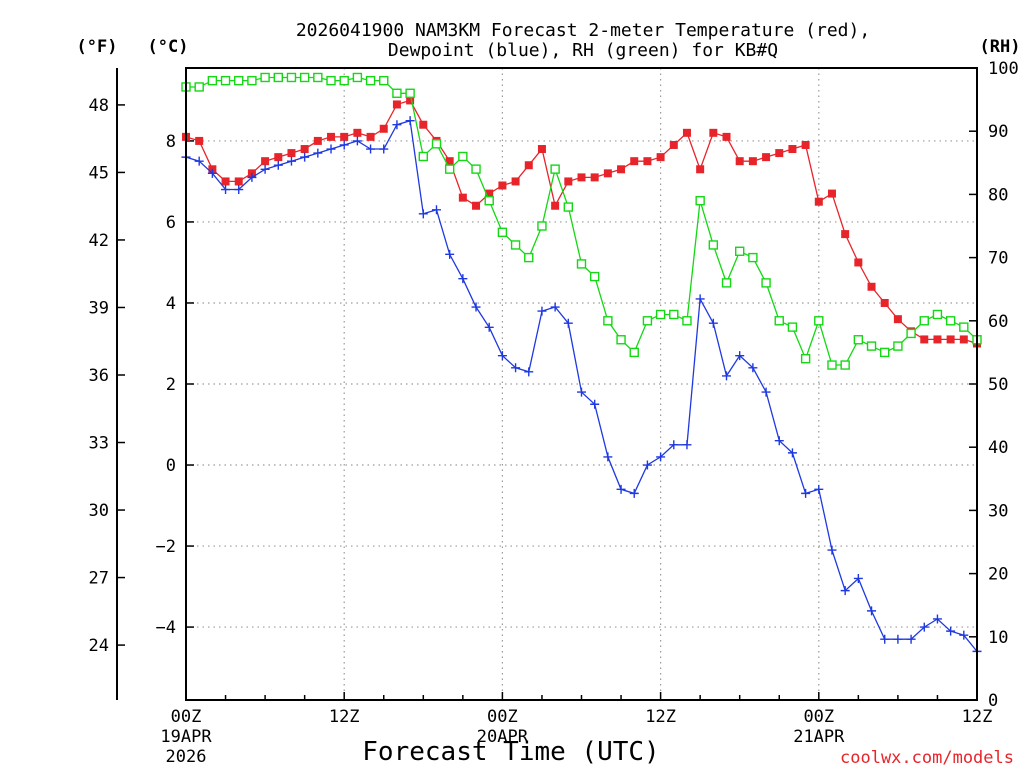  What do you see at coordinates (171, 223) in the screenshot?
I see `c-tick-label: 6` at bounding box center [171, 223].